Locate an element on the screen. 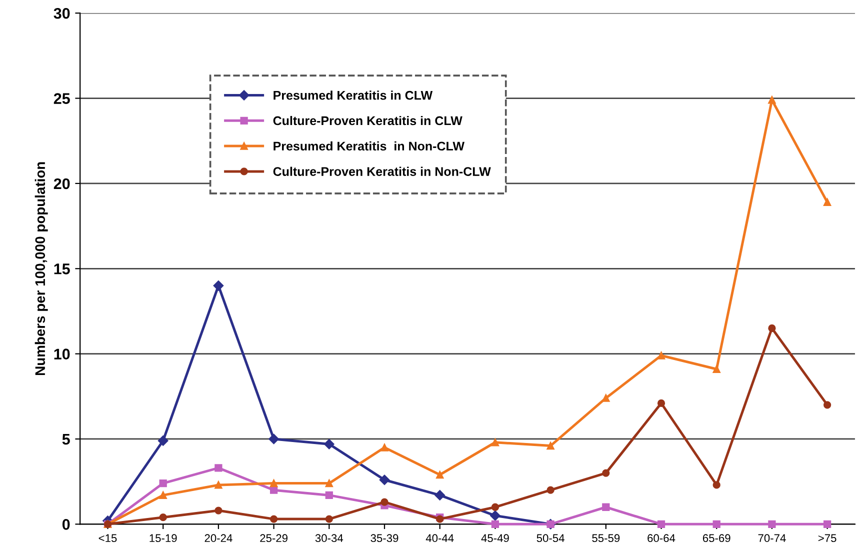 This screenshot has height=546, width=861. legend-label: Culture-Proven Keratitis in Non-CLW is located at coordinates (382, 171).